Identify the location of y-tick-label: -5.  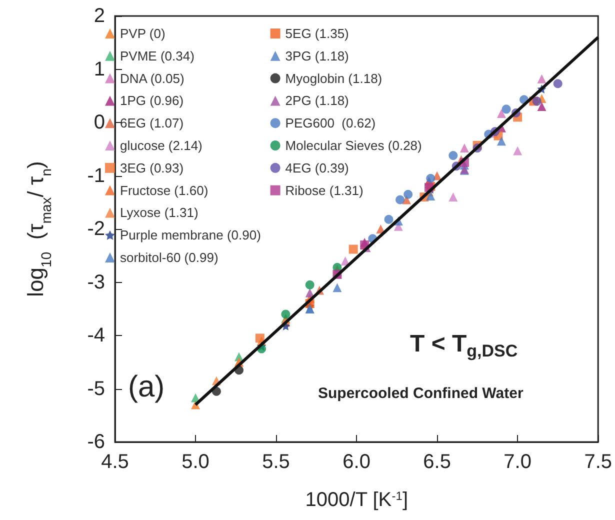
(96, 389).